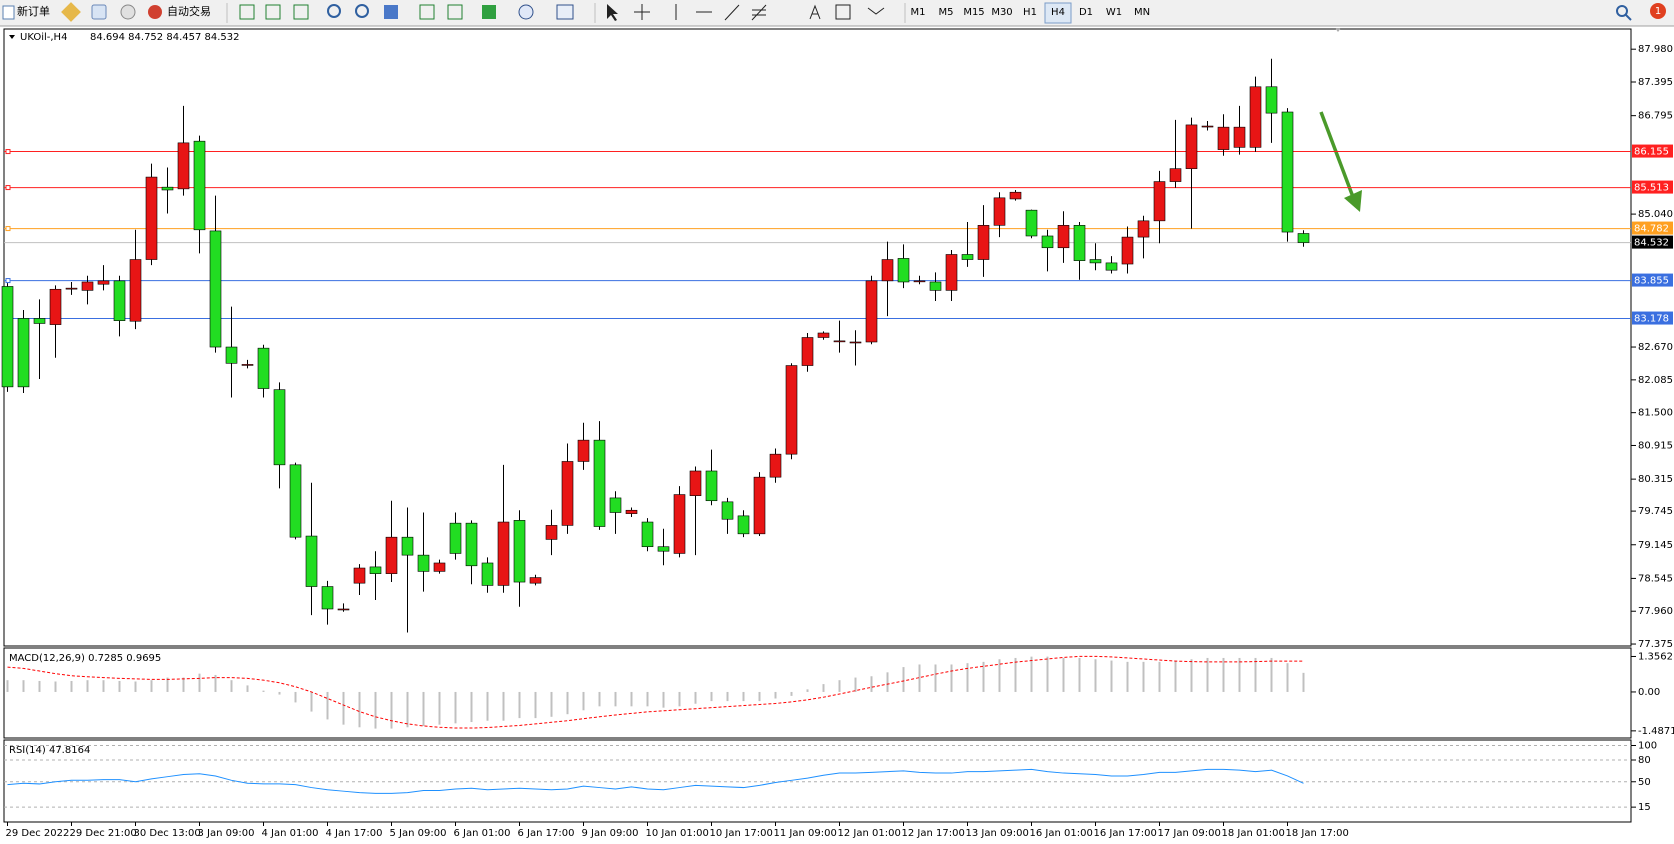 This screenshot has height=844, width=1674. What do you see at coordinates (1338, 30) in the screenshot?
I see `shift-marker` at bounding box center [1338, 30].